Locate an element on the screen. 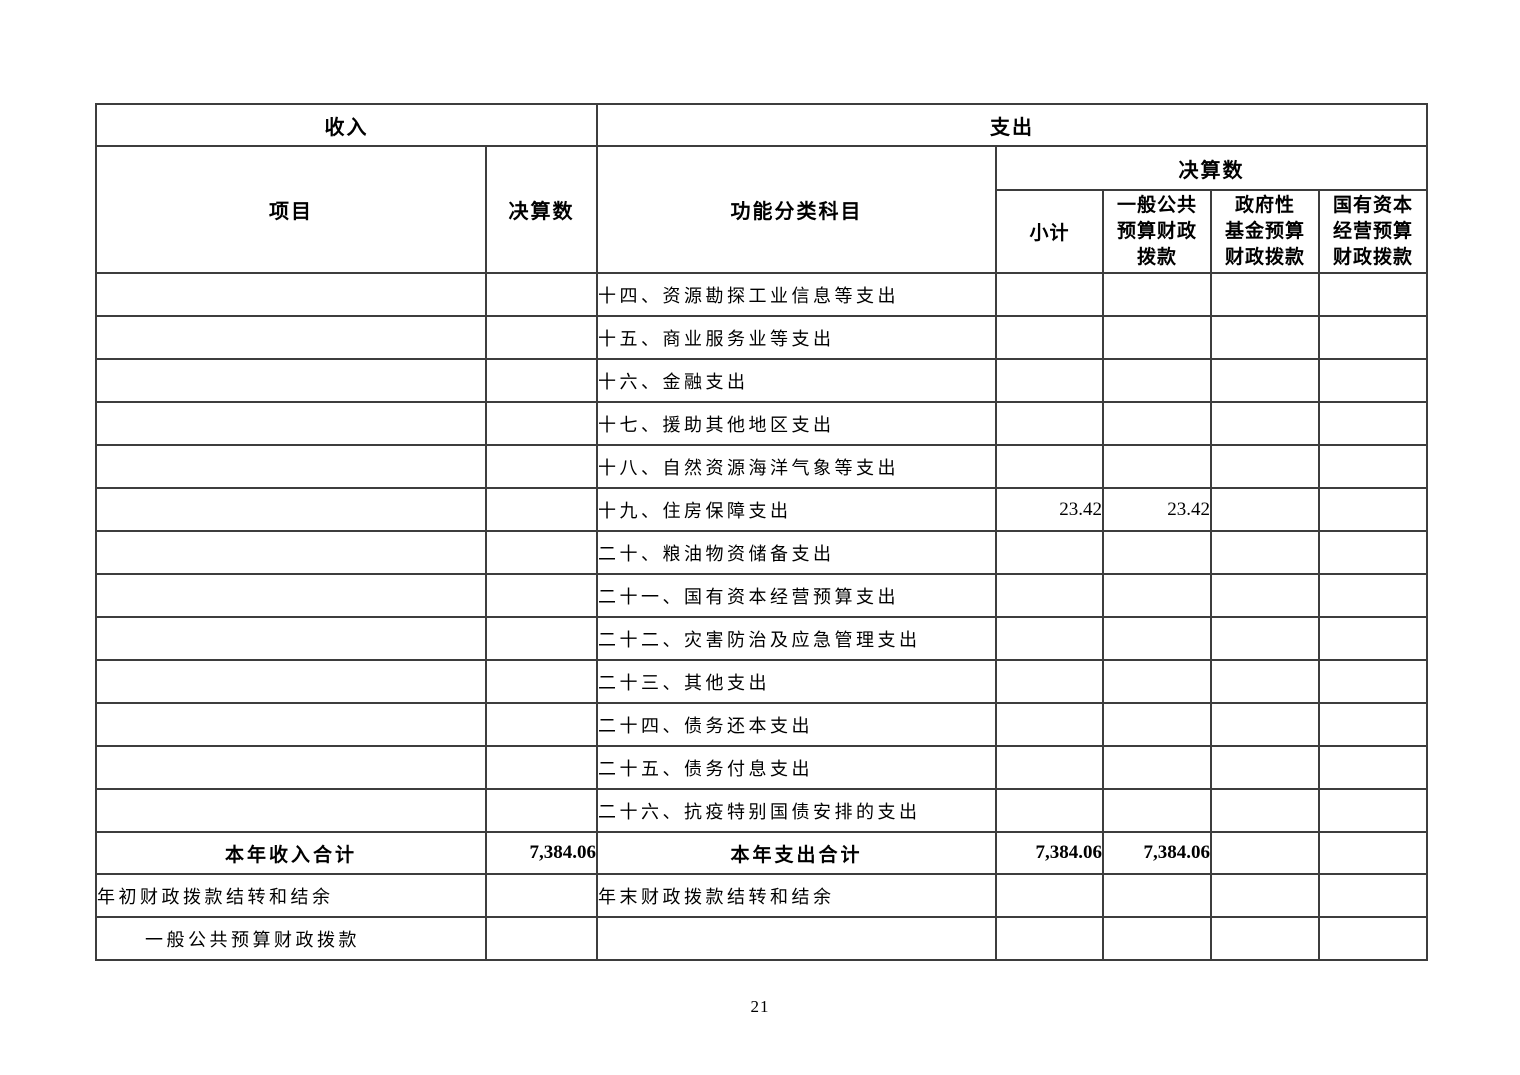 The image size is (1520, 1075). table-row: 十七、援助其他地区支出 is located at coordinates (762, 423).